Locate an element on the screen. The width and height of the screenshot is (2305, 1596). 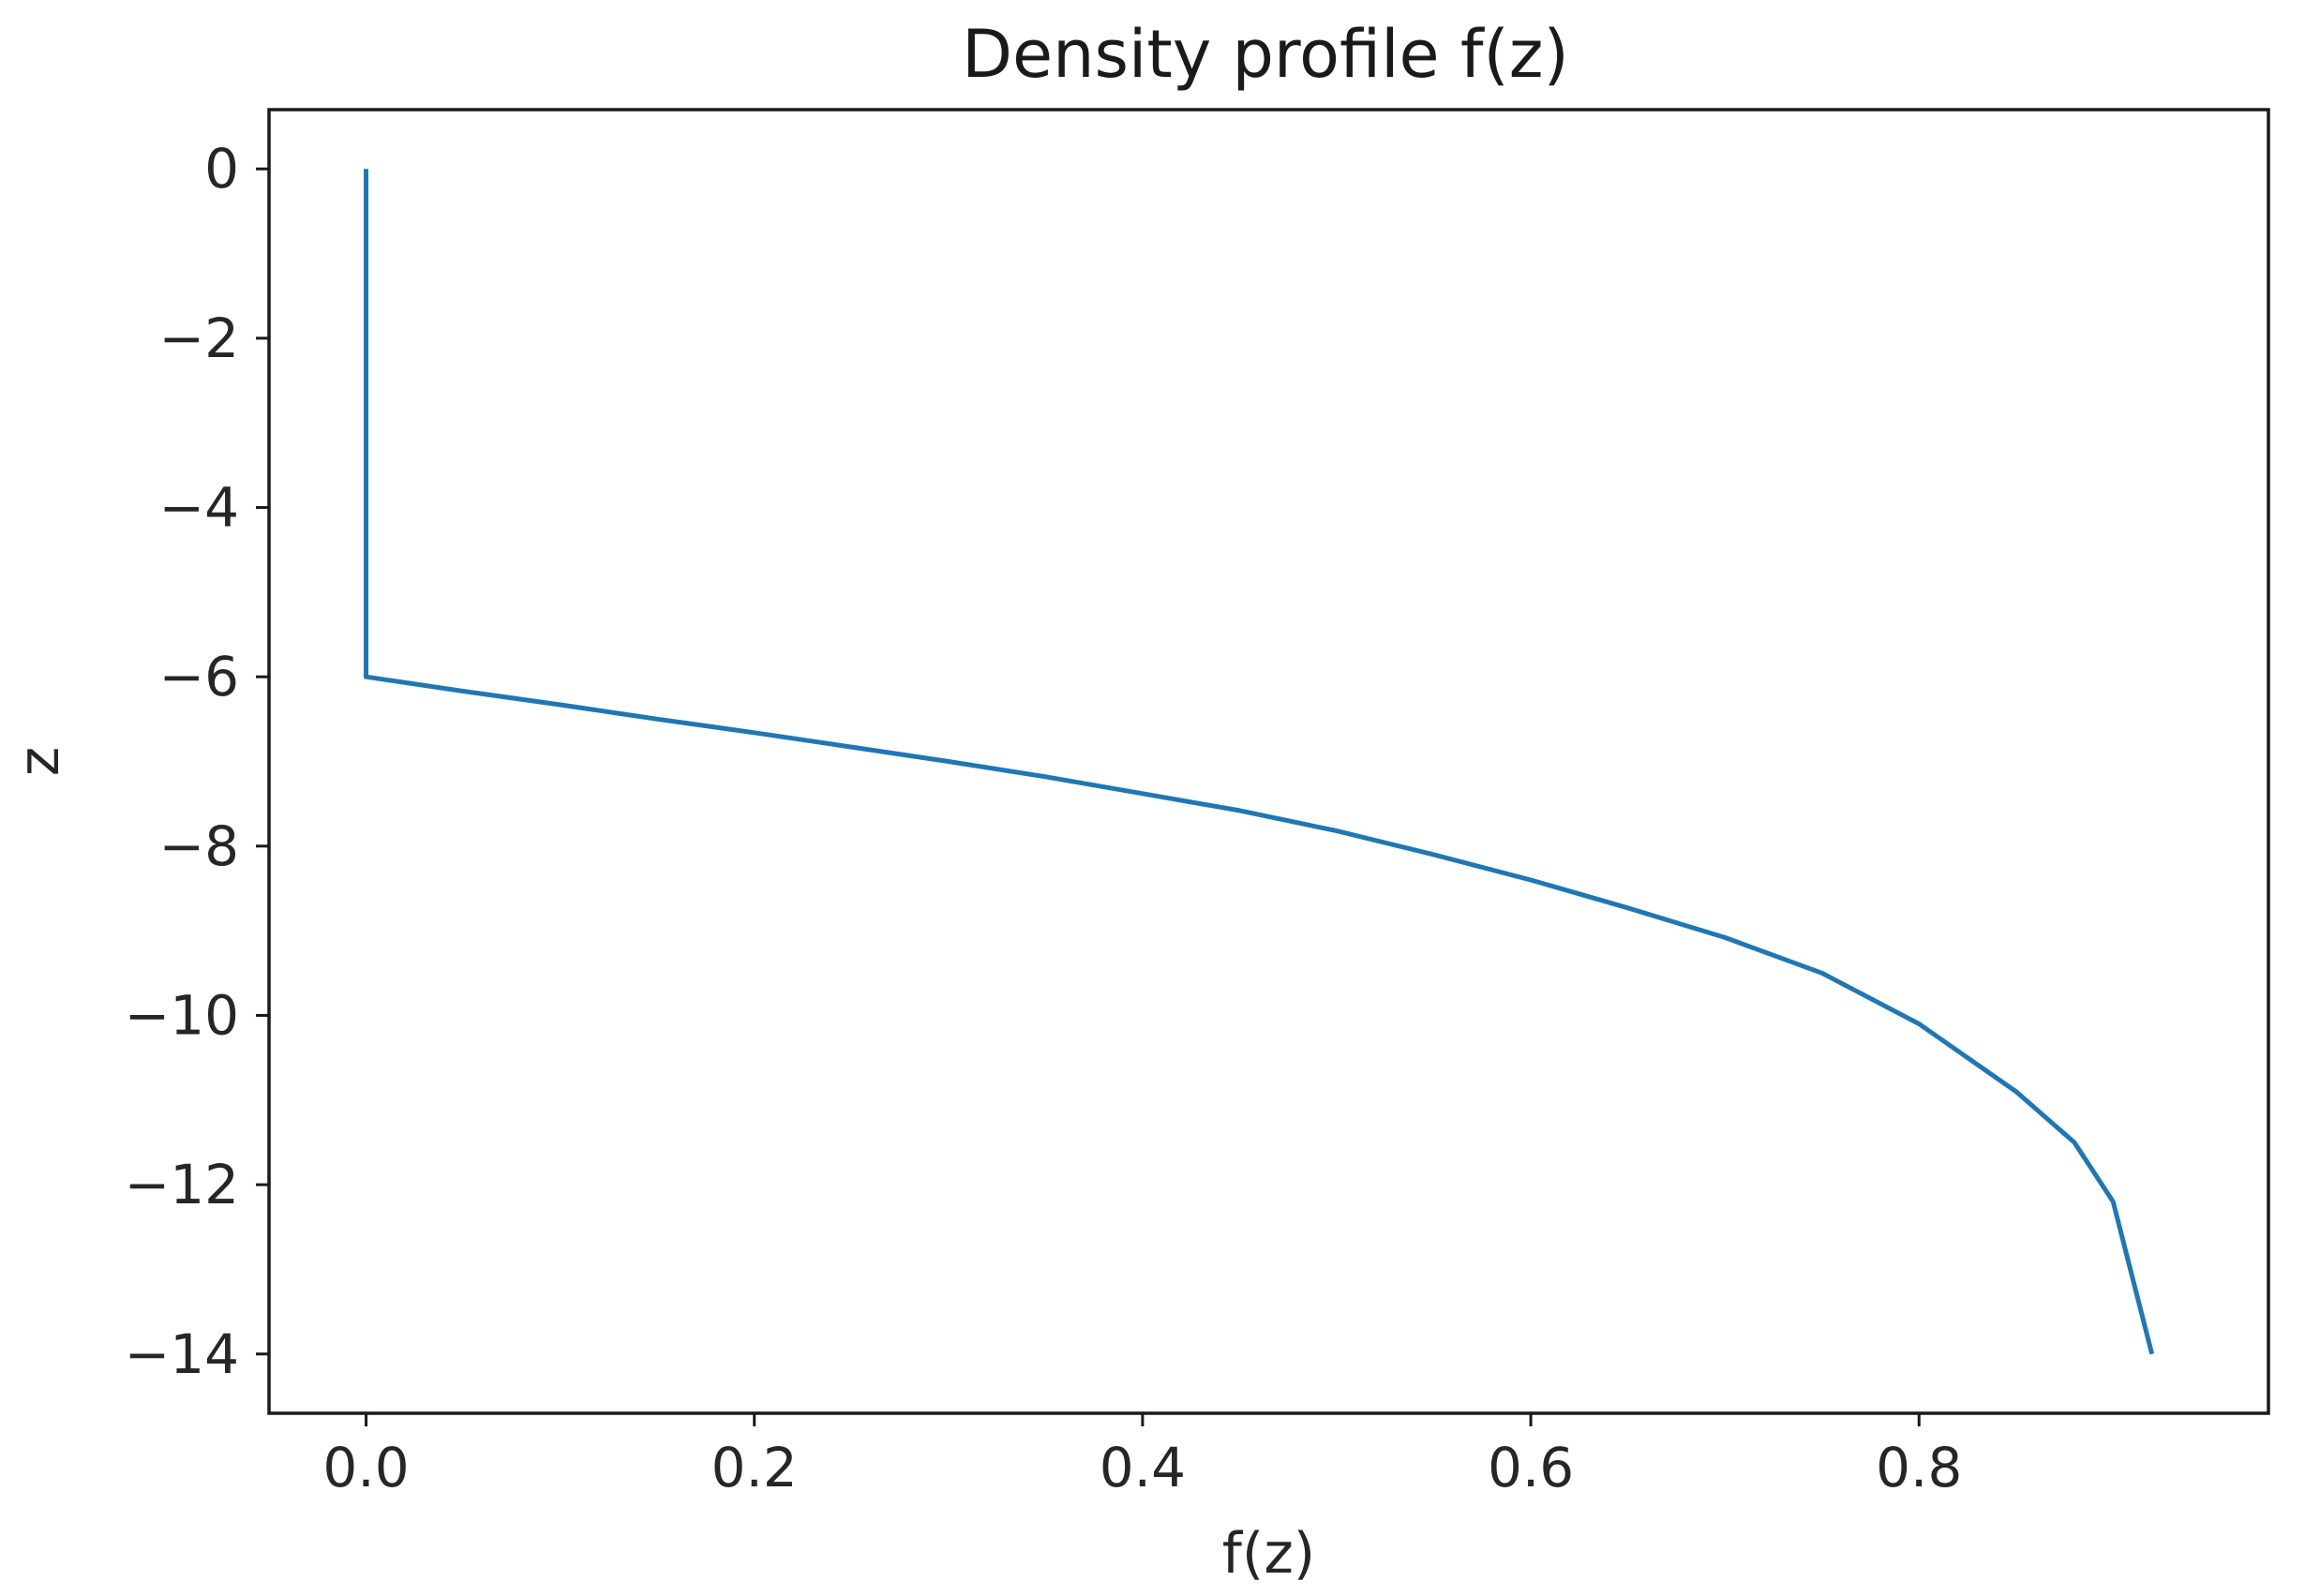
y-axis-label: z is located at coordinates (39, 762).